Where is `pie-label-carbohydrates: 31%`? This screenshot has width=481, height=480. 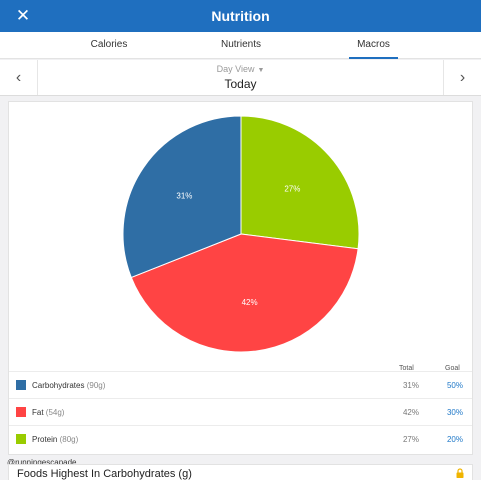
pie-label-carbohydrates: 31% is located at coordinates (184, 196).